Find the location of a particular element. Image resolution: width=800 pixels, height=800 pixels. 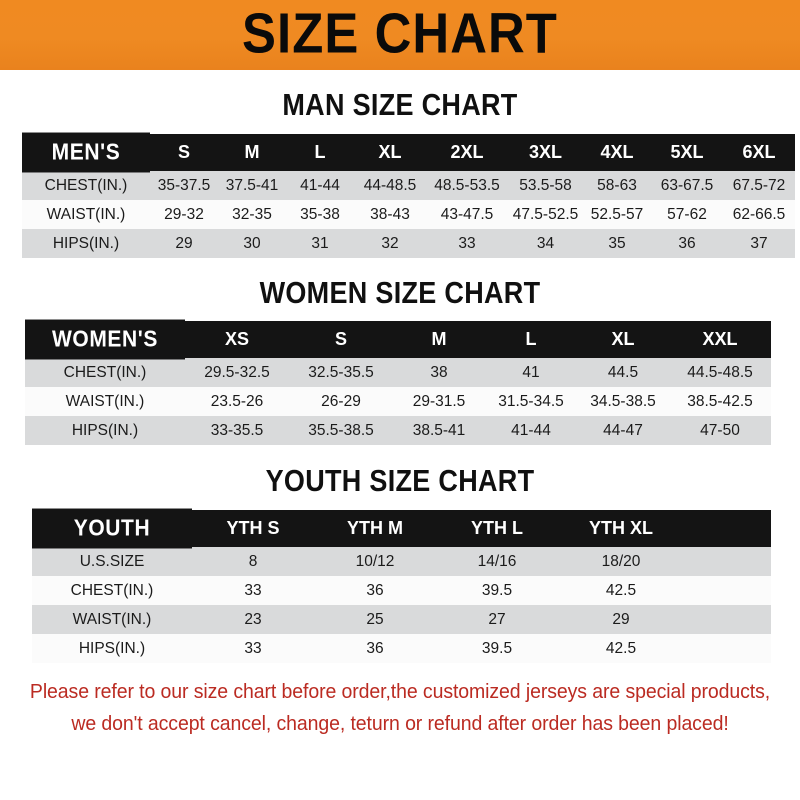

youth-row-1-cell-3: 42.5 is located at coordinates (621, 590).